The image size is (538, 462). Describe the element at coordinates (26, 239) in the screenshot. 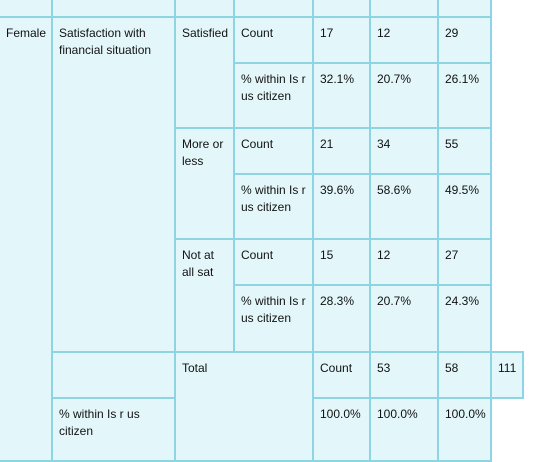

I see `group-label: Female` at that location.